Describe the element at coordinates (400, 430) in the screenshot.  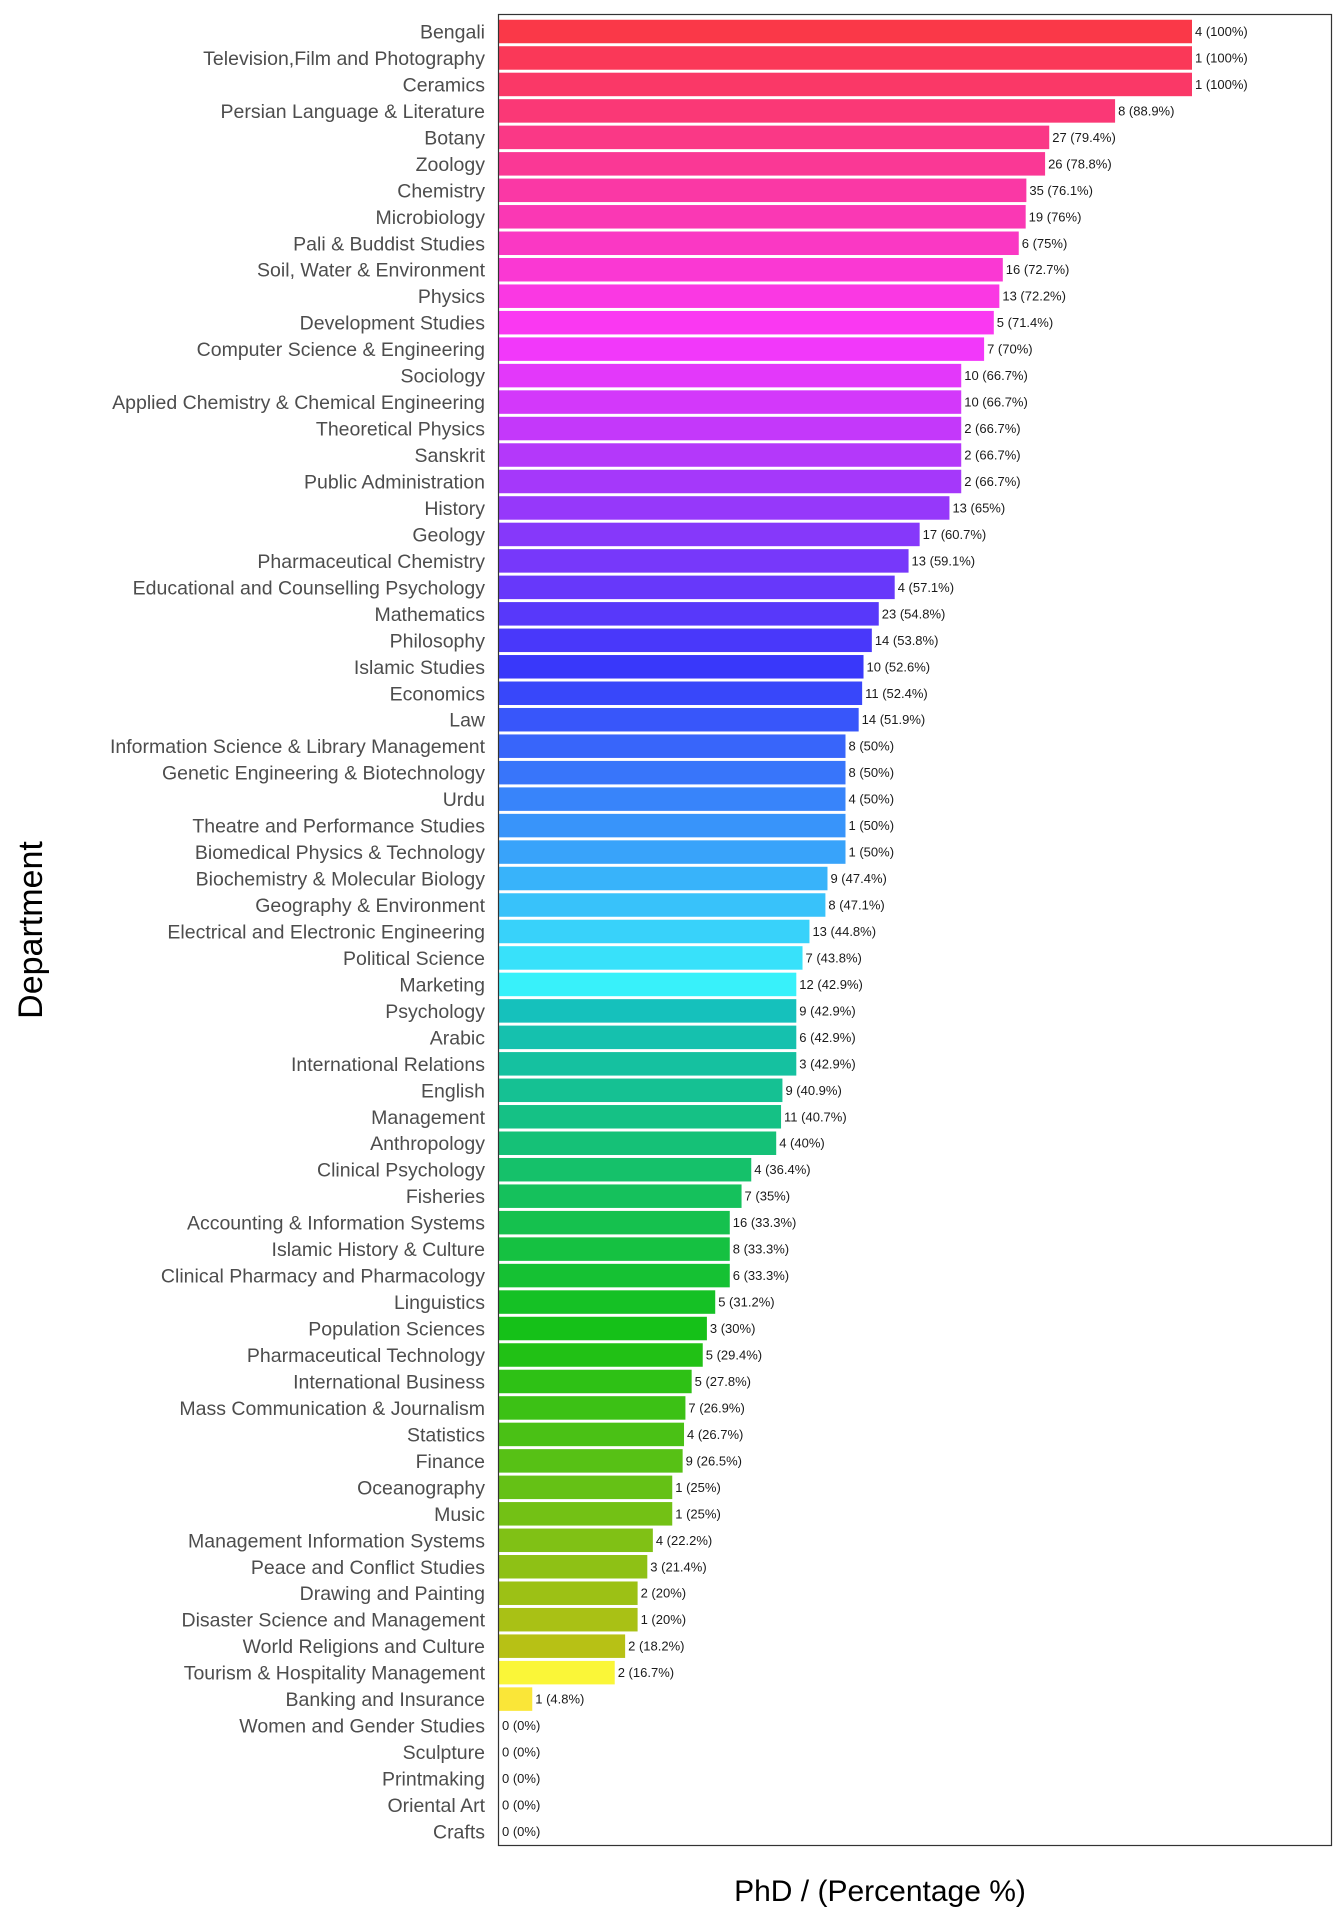
I see `category-label: Theoretical Physics` at that location.